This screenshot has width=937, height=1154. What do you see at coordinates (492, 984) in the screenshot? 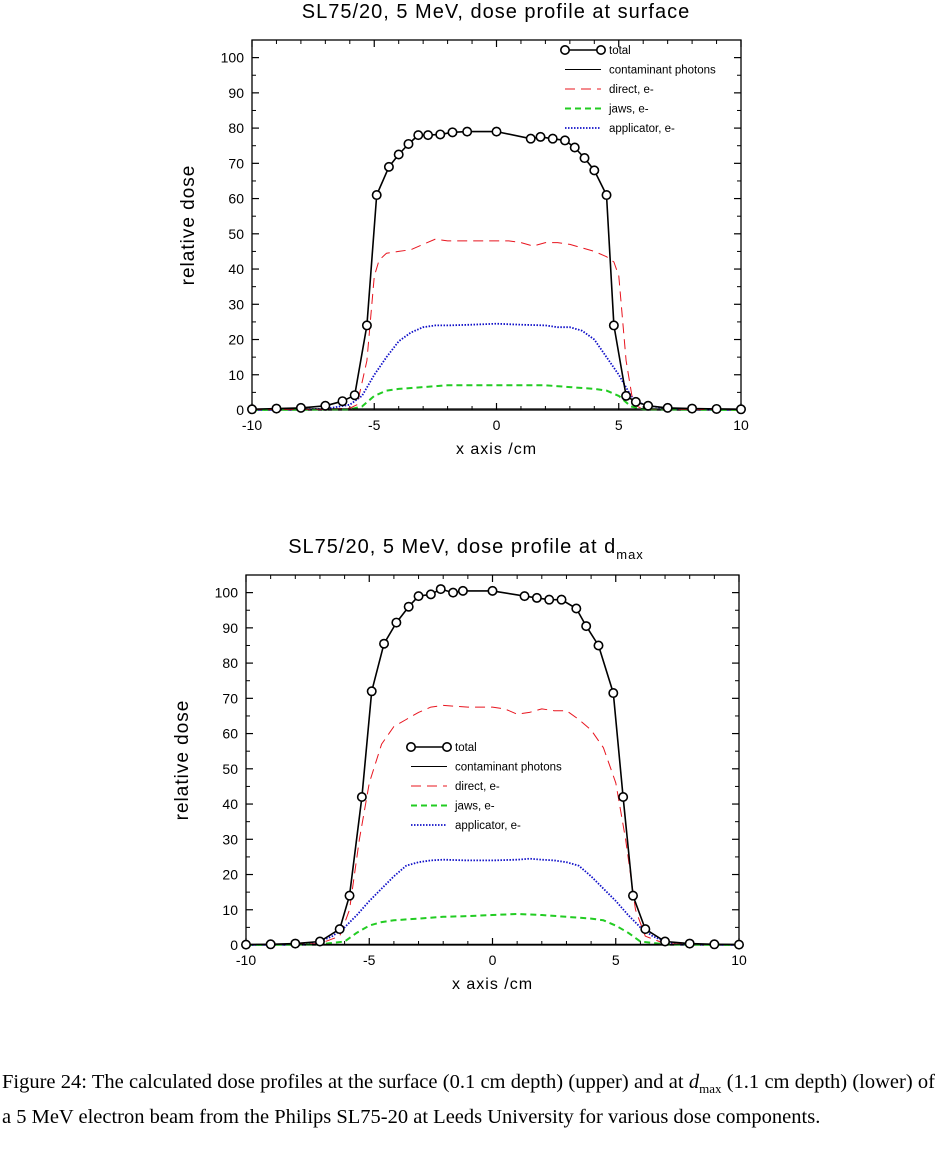
I see `x-axis-label: x axis /cm` at bounding box center [492, 984].